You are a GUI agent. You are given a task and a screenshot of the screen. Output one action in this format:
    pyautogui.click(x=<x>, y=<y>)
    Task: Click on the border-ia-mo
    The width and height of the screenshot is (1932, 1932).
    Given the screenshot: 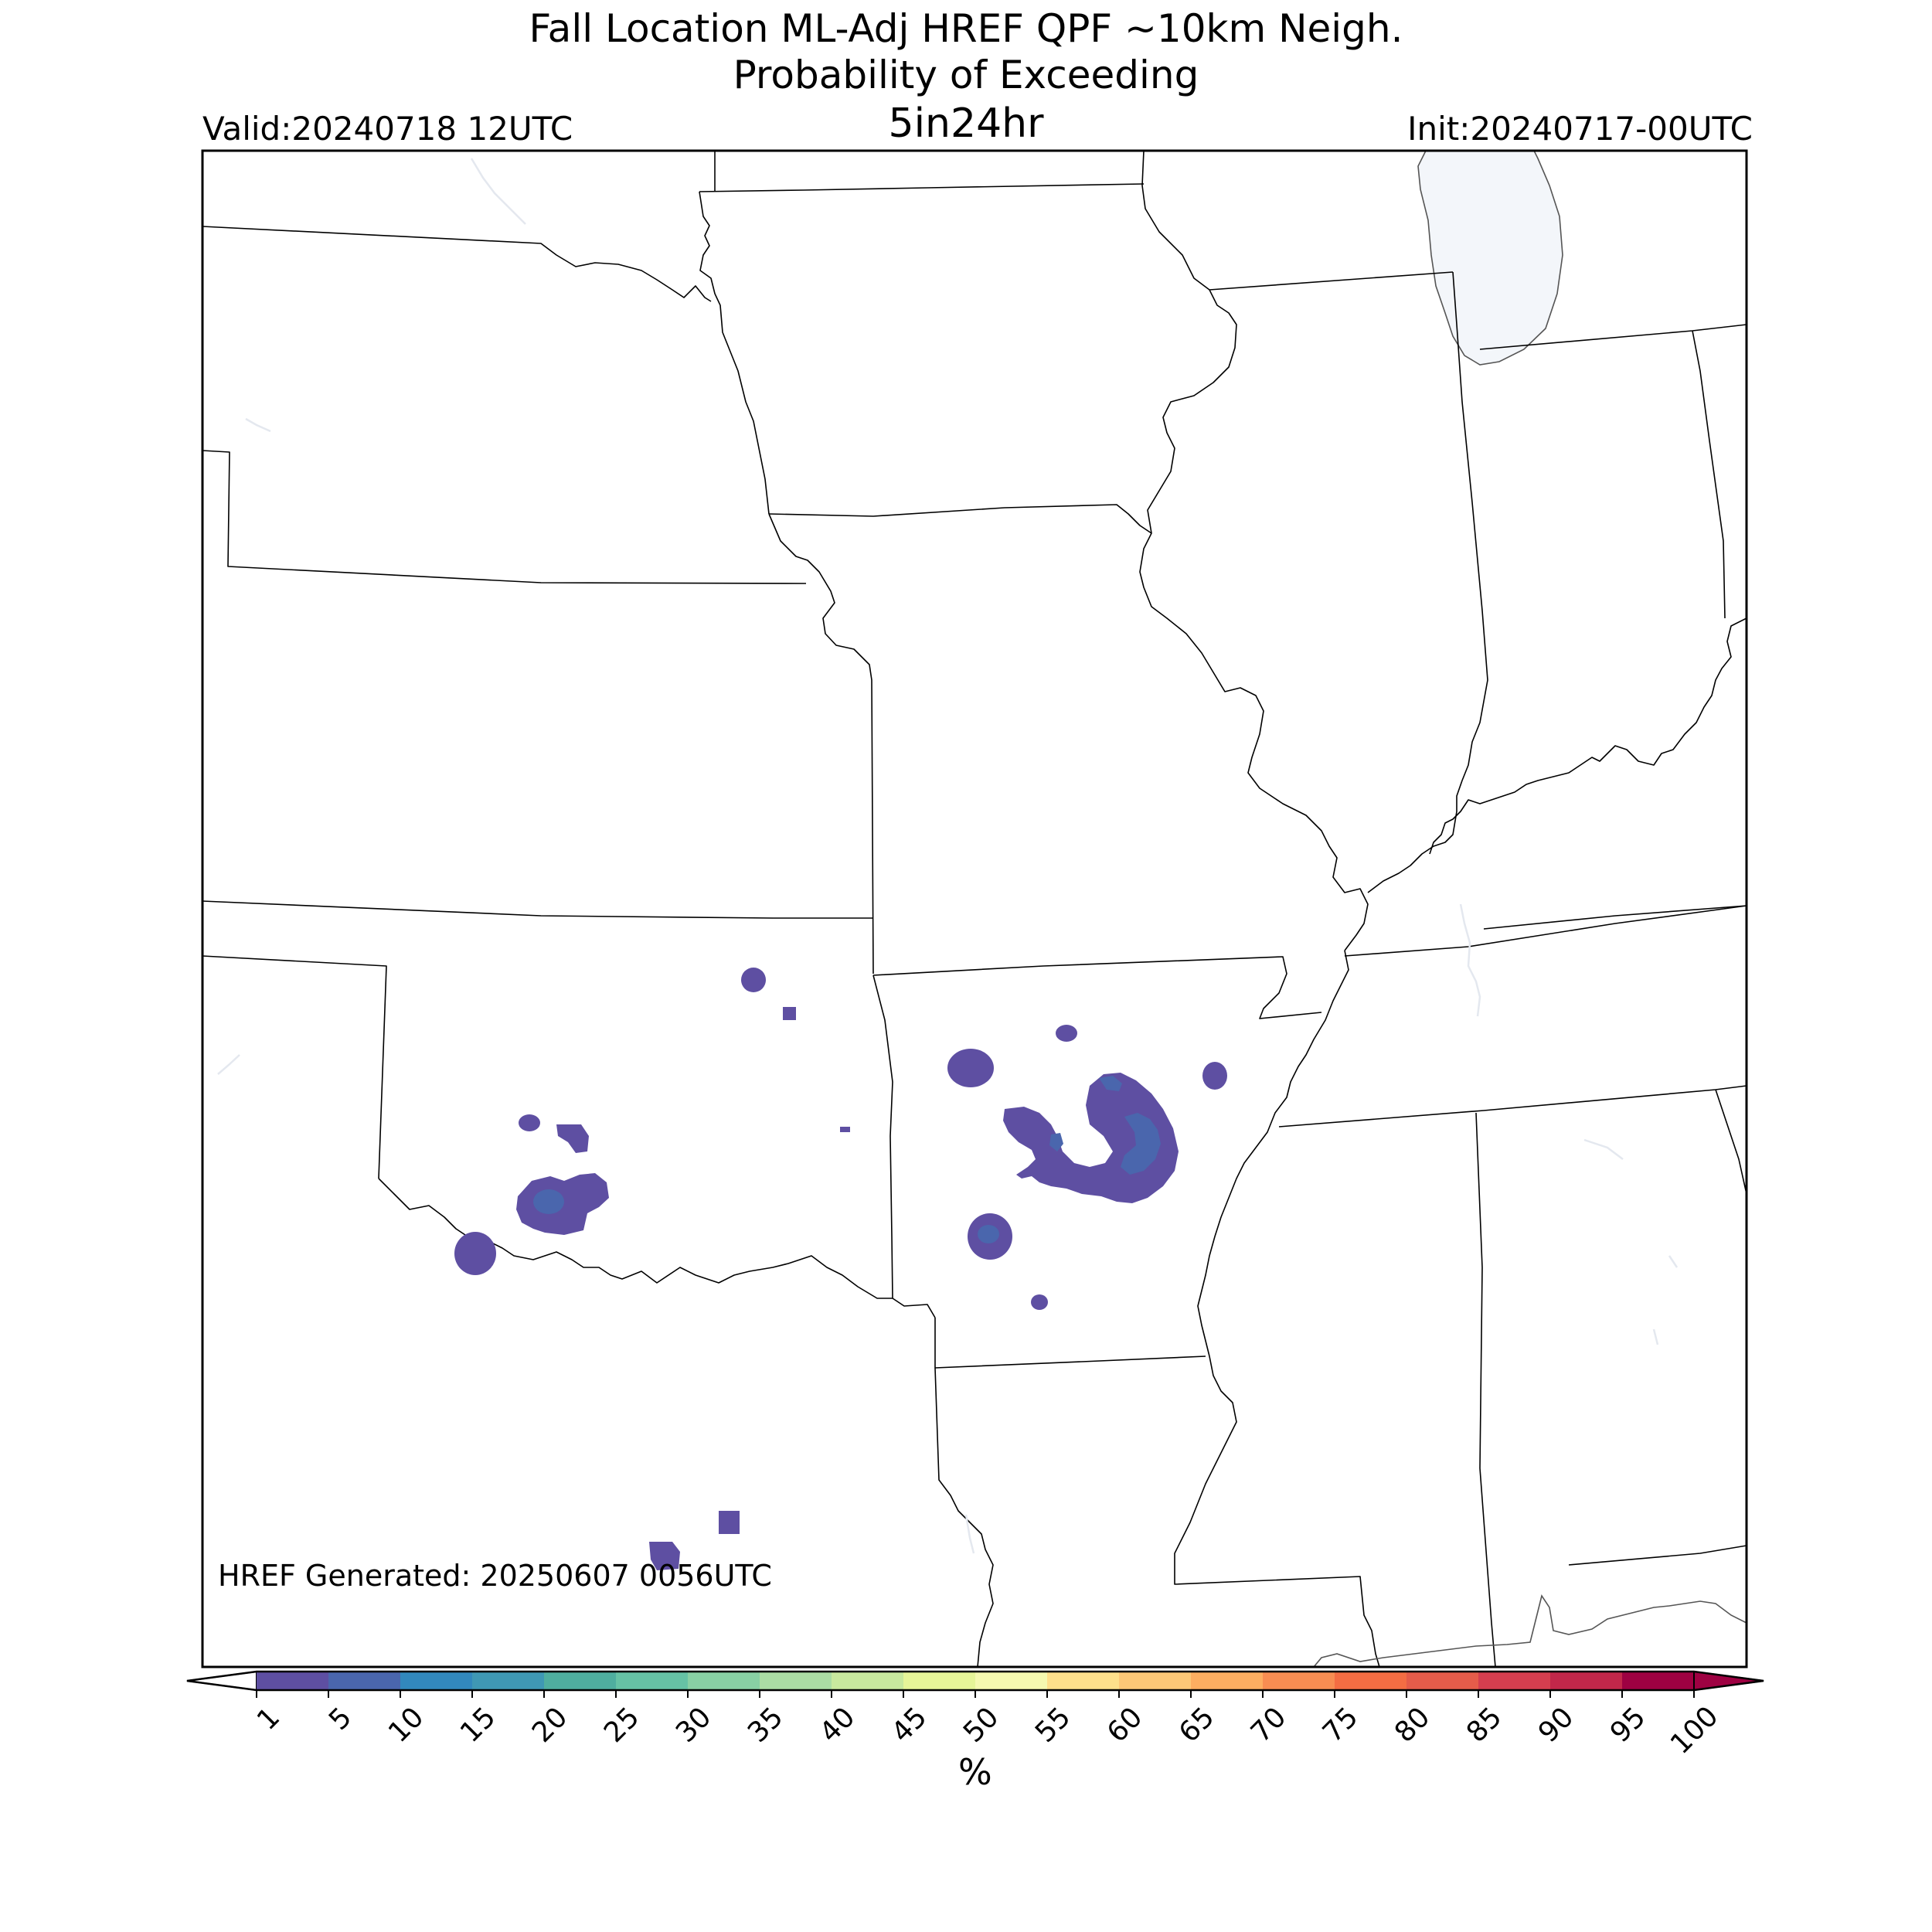 What is the action you would take?
    pyautogui.click(x=960, y=519)
    